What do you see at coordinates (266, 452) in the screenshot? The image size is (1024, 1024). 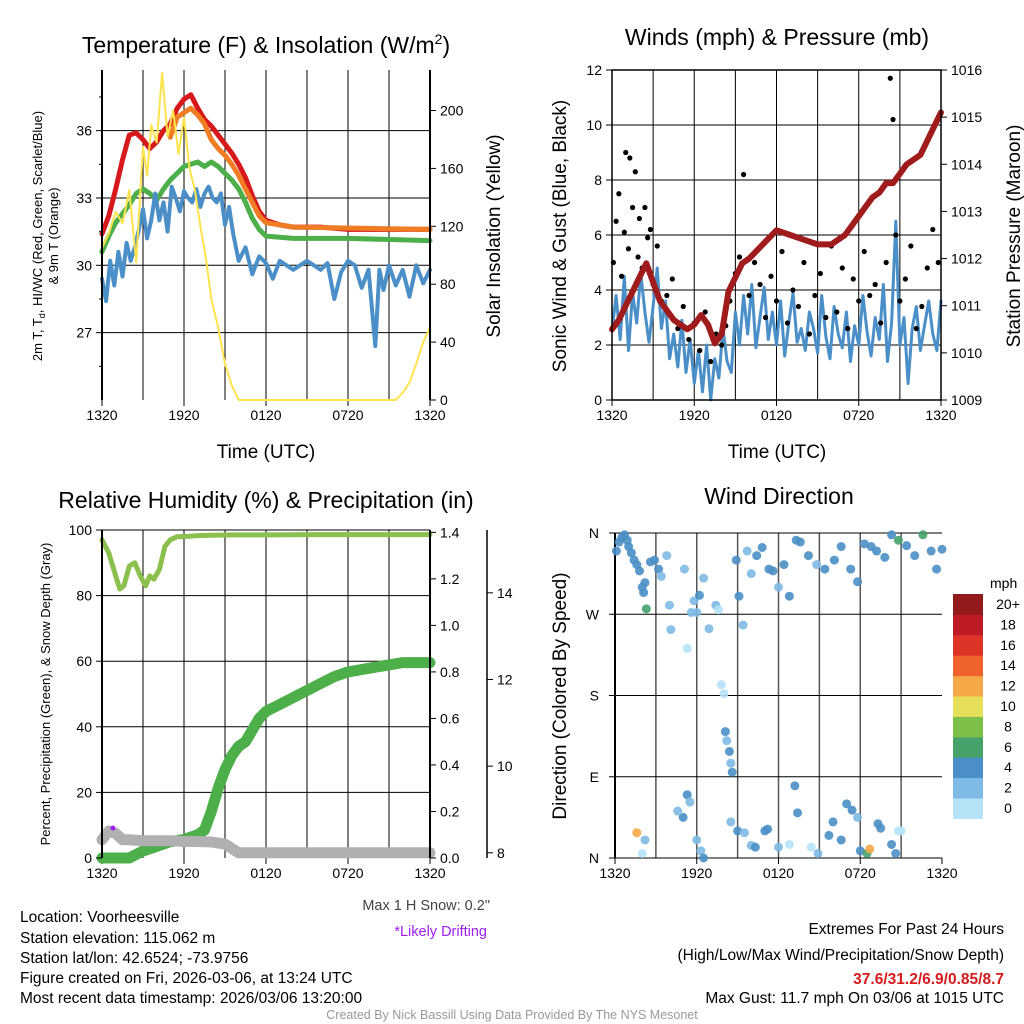 I see `temperature-x-label: Time (UTC)` at bounding box center [266, 452].